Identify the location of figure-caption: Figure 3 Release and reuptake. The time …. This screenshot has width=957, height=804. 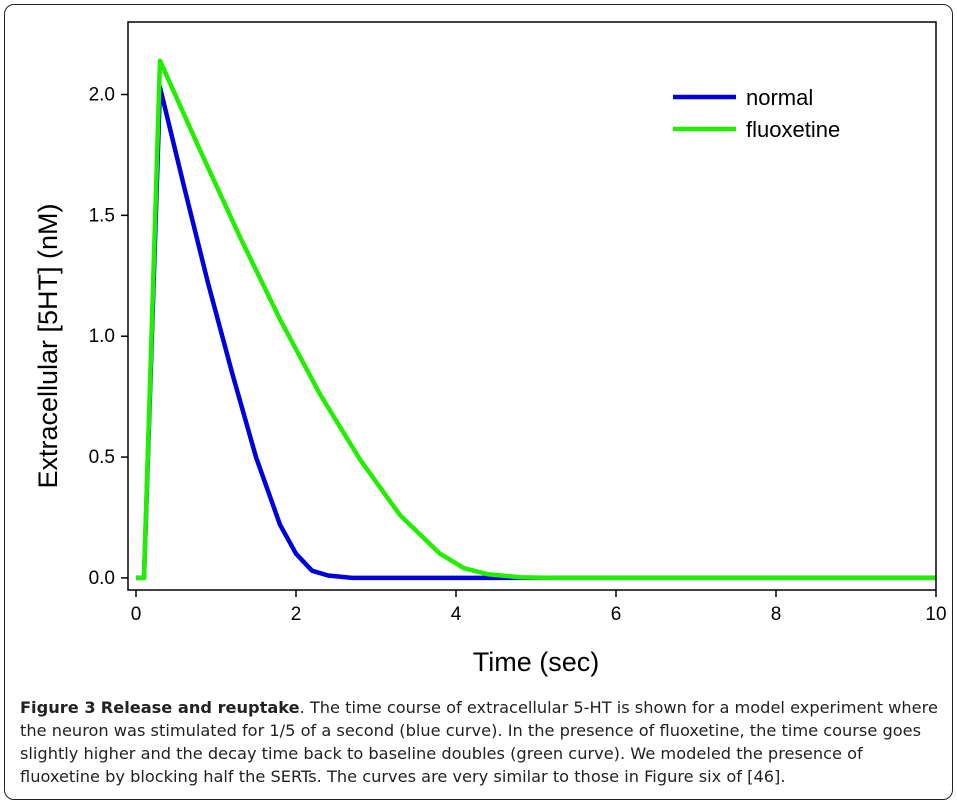
(482, 742).